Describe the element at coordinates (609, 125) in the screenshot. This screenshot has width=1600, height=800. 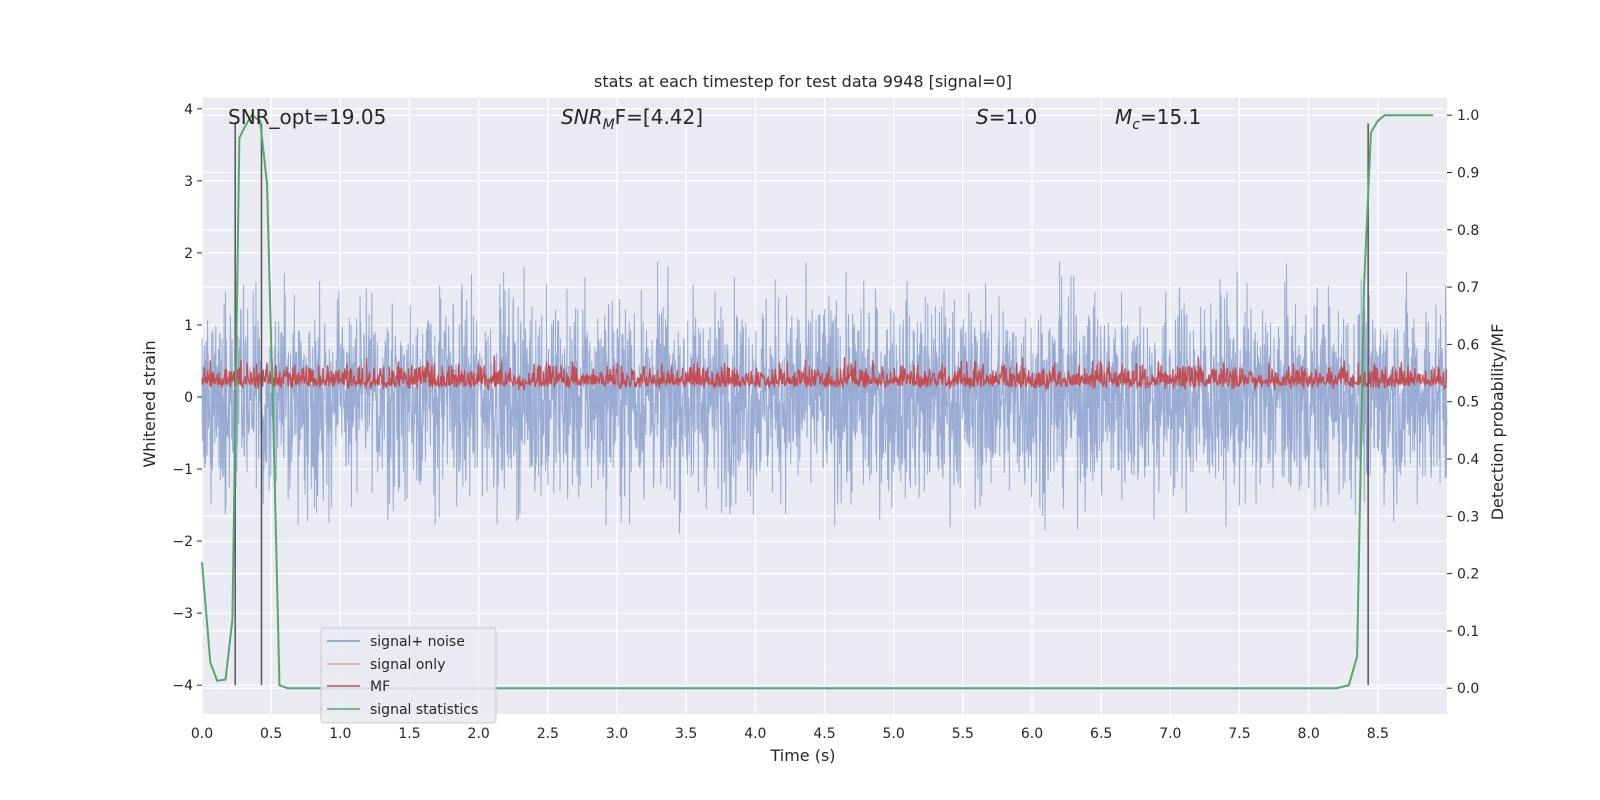
I see `annotation-snr-mf-sub: M` at that location.